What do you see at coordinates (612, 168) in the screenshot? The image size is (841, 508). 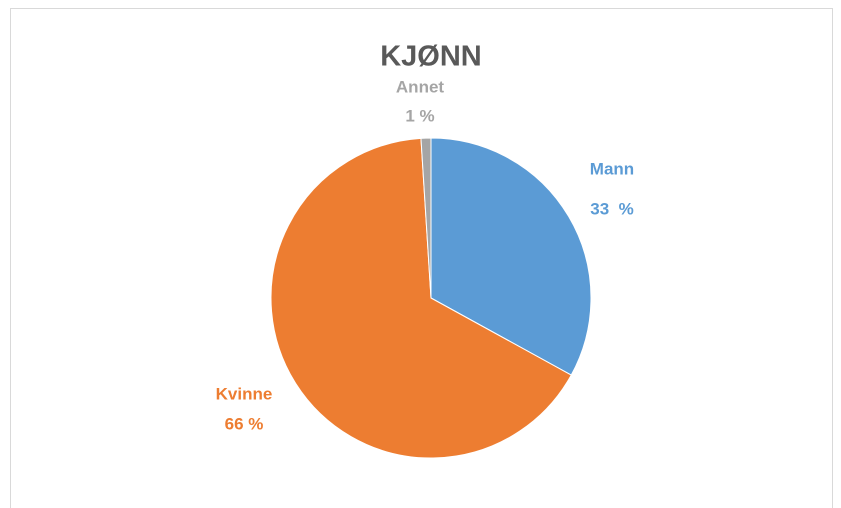 I see `category-label: Mann` at bounding box center [612, 168].